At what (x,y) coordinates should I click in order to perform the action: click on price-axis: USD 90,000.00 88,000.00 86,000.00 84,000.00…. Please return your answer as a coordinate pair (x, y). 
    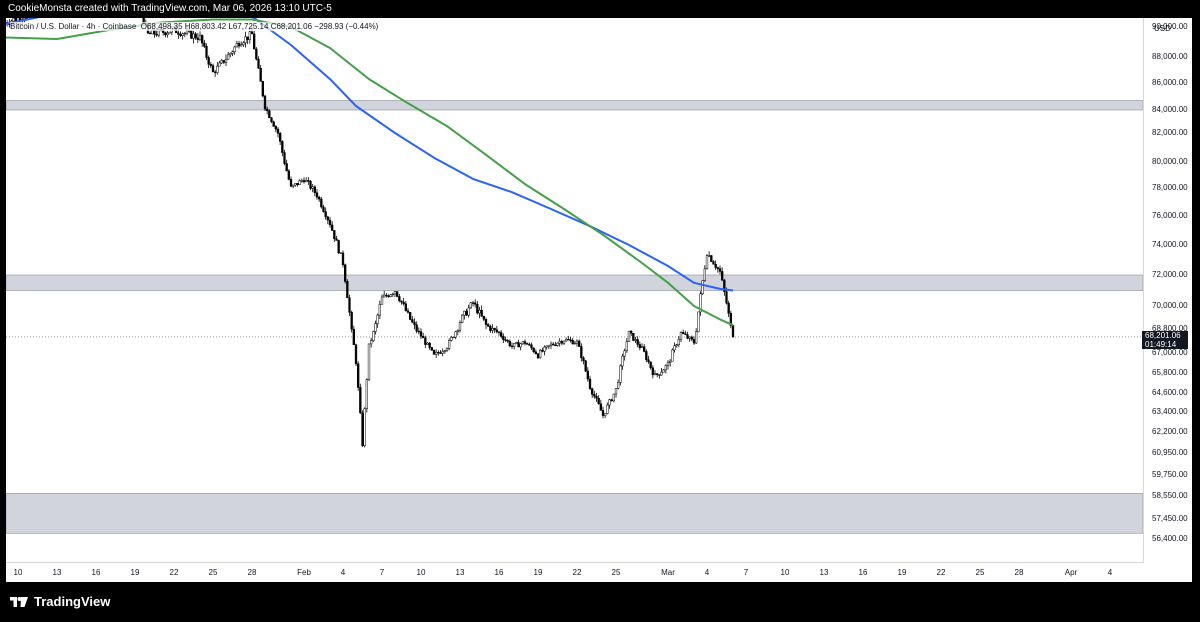
    Looking at the image, I should click on (1168, 290).